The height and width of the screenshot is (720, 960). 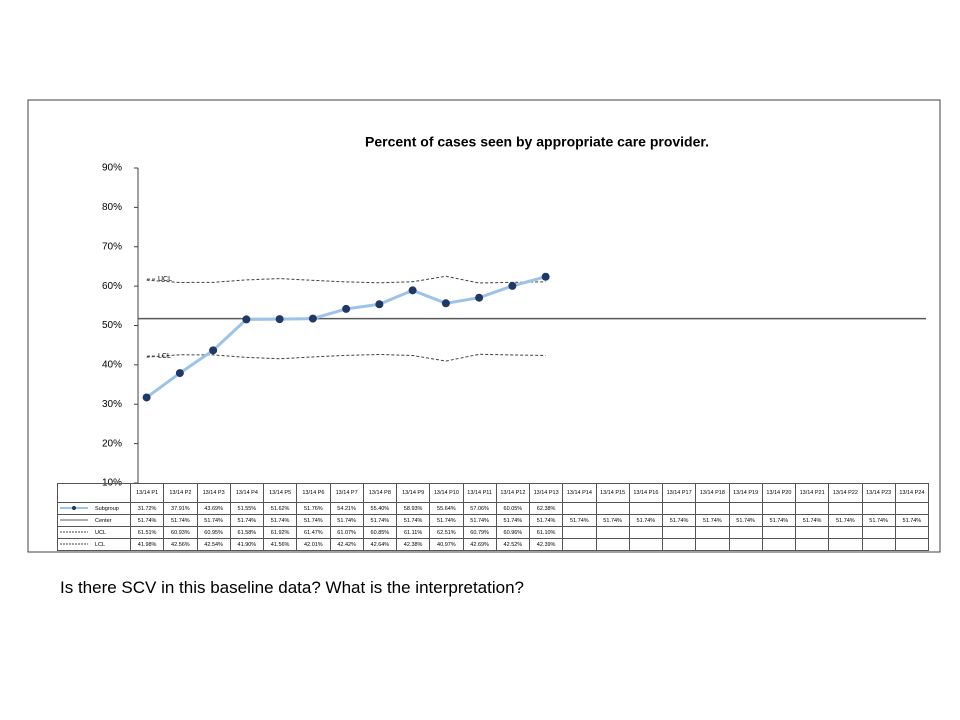 What do you see at coordinates (180, 532) in the screenshot?
I see `table-cell: 60.93%` at bounding box center [180, 532].